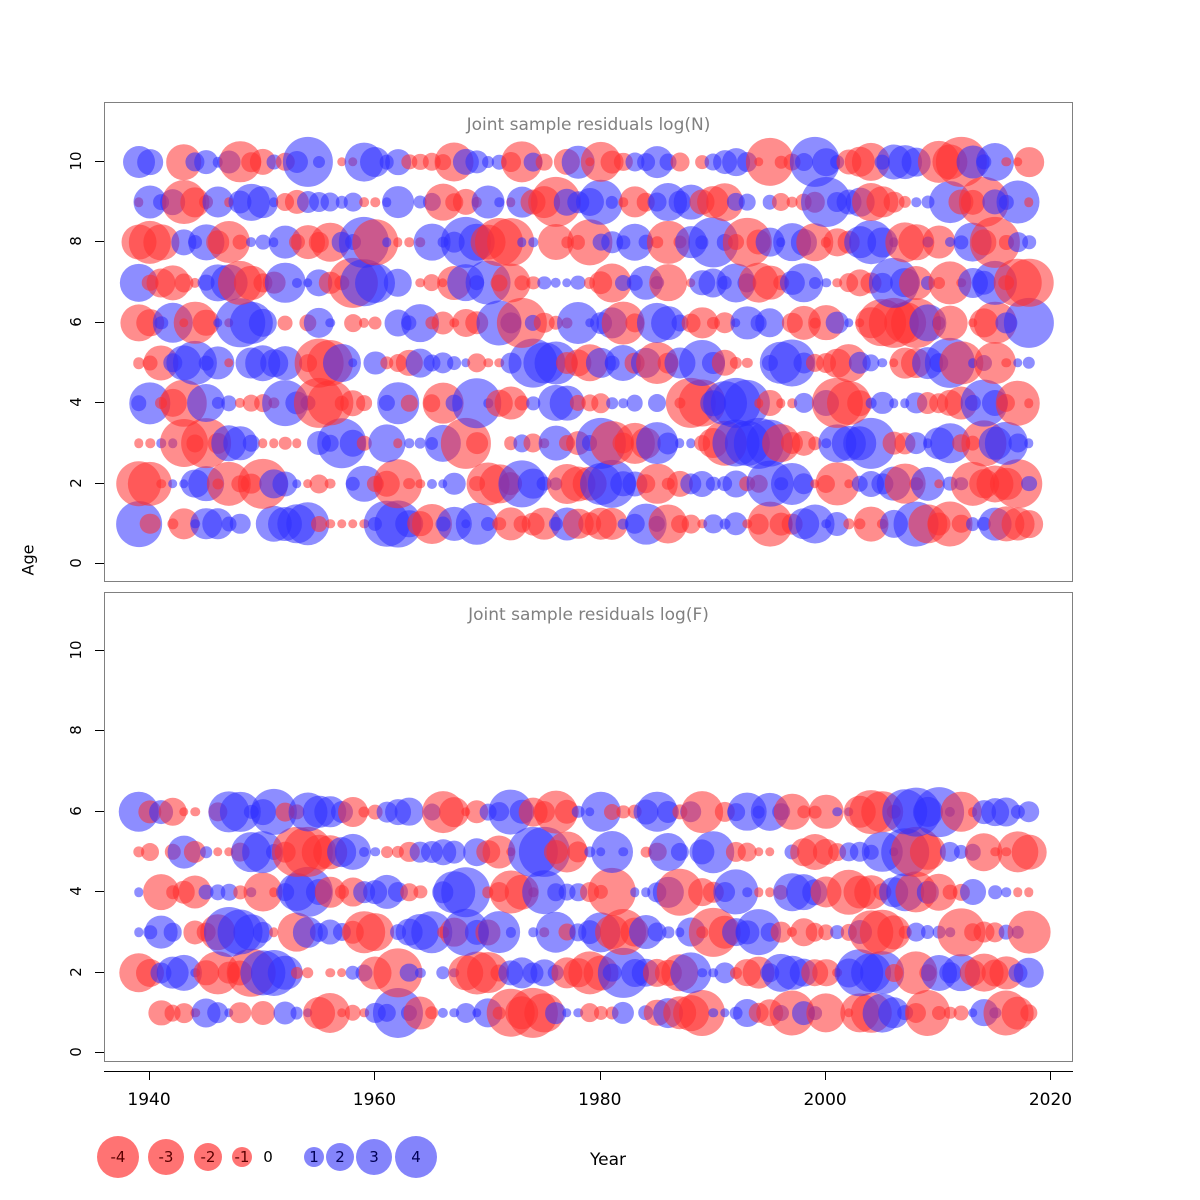 The height and width of the screenshot is (1200, 1200). I want to click on legend-label-zero: 0, so click(268, 1157).